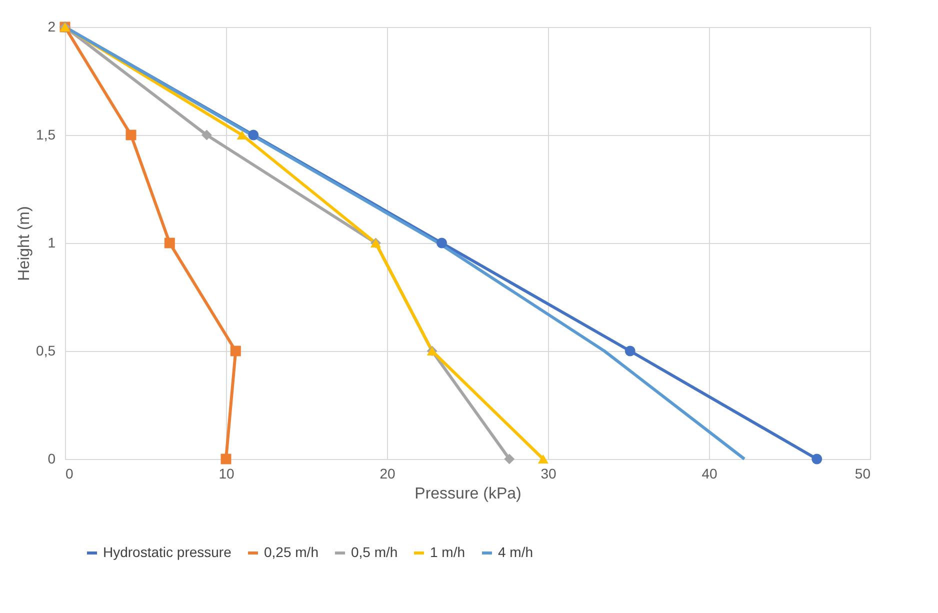  I want to click on legend-label: 0,25 m/h, so click(291, 552).